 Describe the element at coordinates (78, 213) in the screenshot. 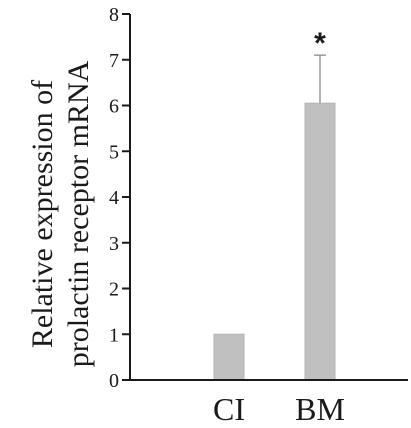

I see `y-axis-title-line-2: prolactin receptor mRNA` at that location.